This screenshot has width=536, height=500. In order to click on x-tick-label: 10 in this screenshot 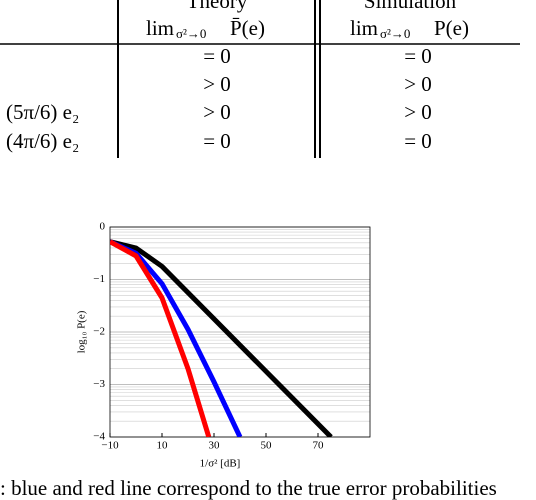, I will do `click(163, 446)`.